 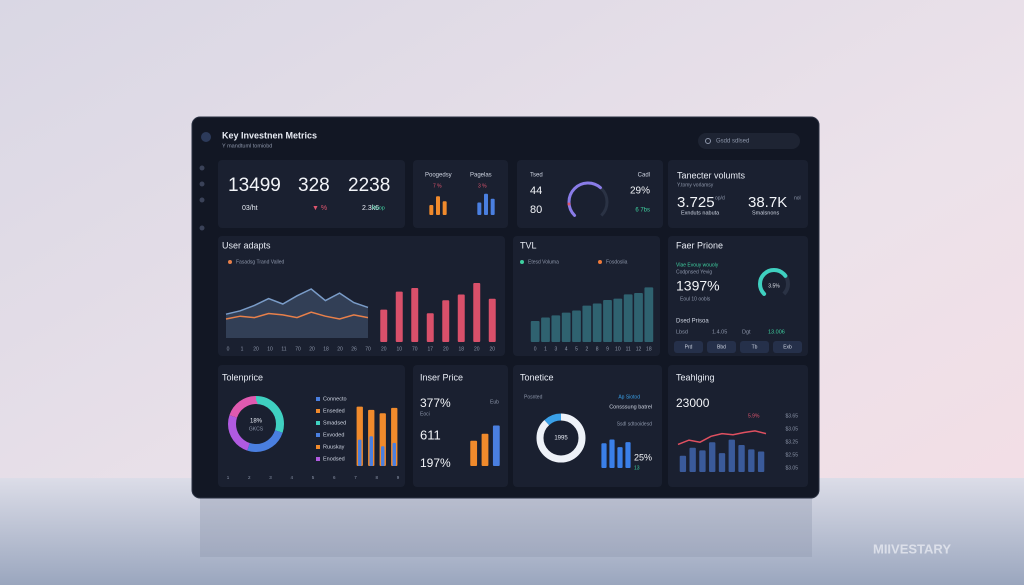 I want to click on button-label: Bbd, so click(x=721, y=347).